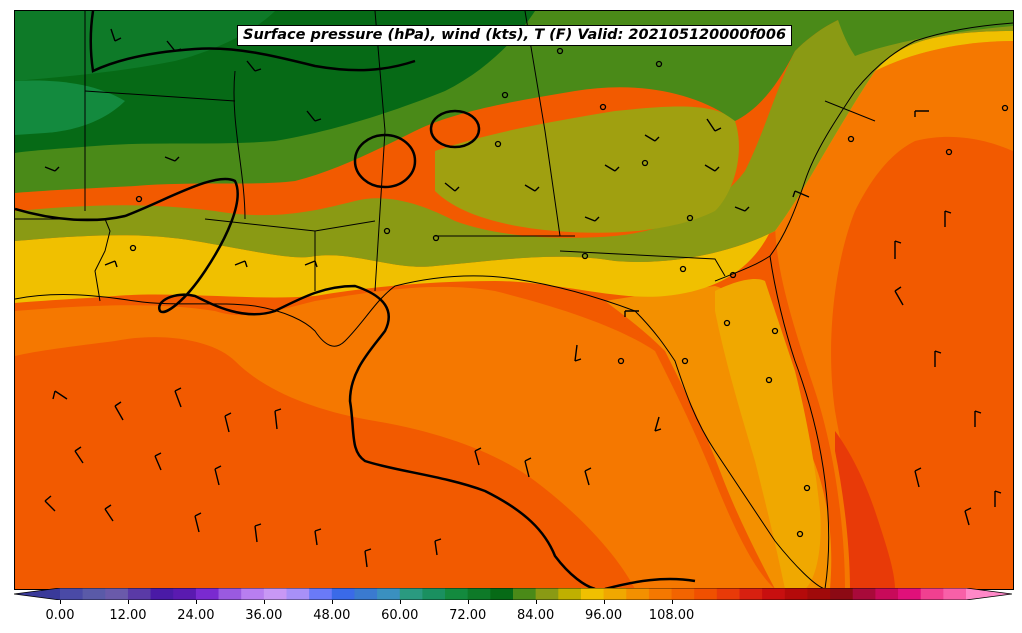 This screenshot has width=1022, height=633. Describe the element at coordinates (603, 615) in the screenshot. I see `colorbar-tick-label: 96.00` at that location.